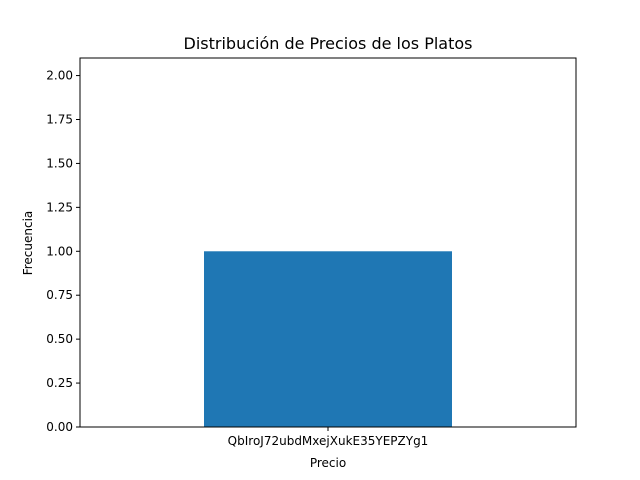 Image resolution: width=640 pixels, height=480 pixels. Describe the element at coordinates (59, 383) in the screenshot. I see `y-tick-label: 0.25` at that location.